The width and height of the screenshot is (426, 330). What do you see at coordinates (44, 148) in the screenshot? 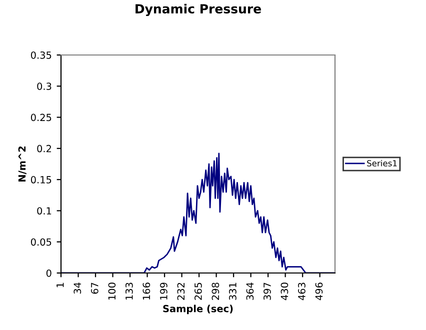
I see `y-tick-label: 0.2` at bounding box center [44, 148].